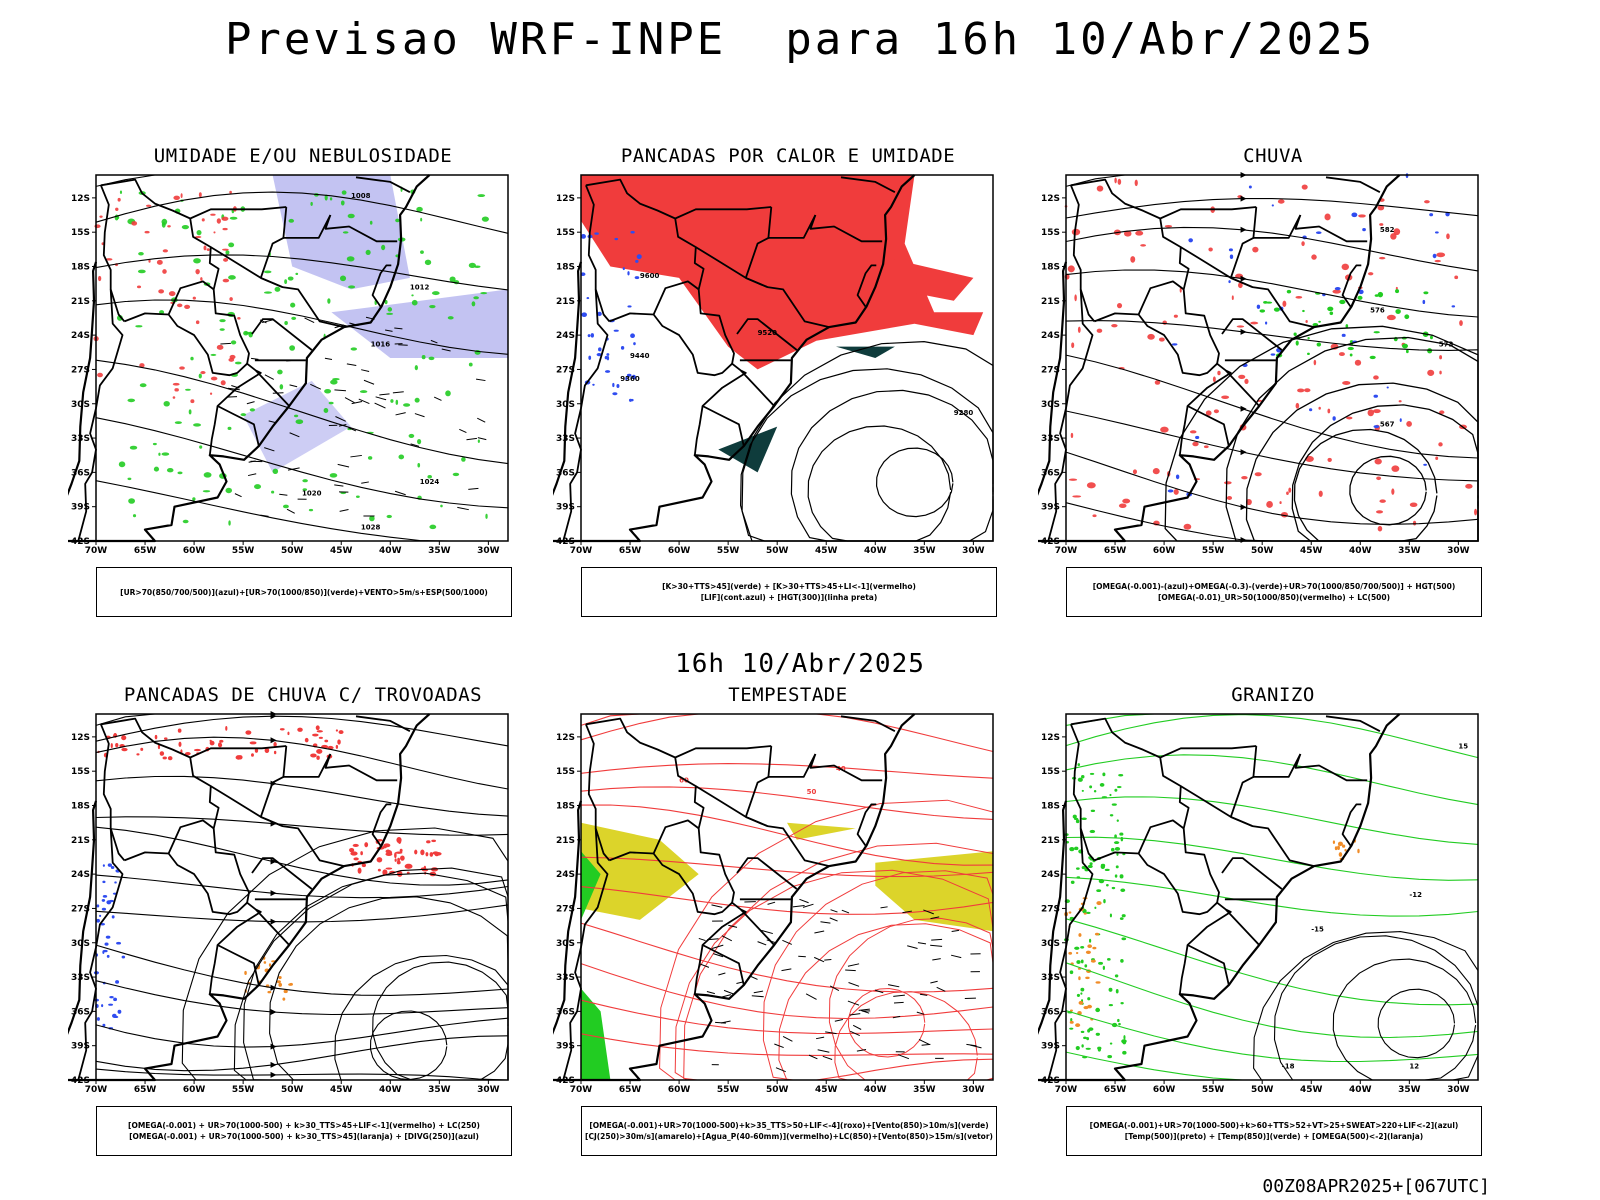 This screenshot has width=1600, height=1200. What do you see at coordinates (565, 807) in the screenshot?
I see `lat-label: 18S` at bounding box center [565, 807].